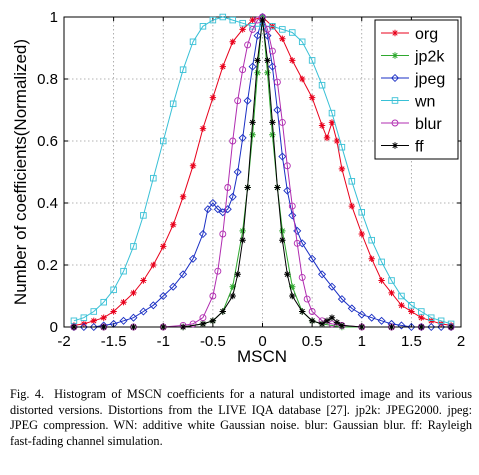 The height and width of the screenshot is (475, 479). What do you see at coordinates (20, 172) in the screenshot?
I see `y-axis-label: Number of coefficients(Normalized)` at bounding box center [20, 172].